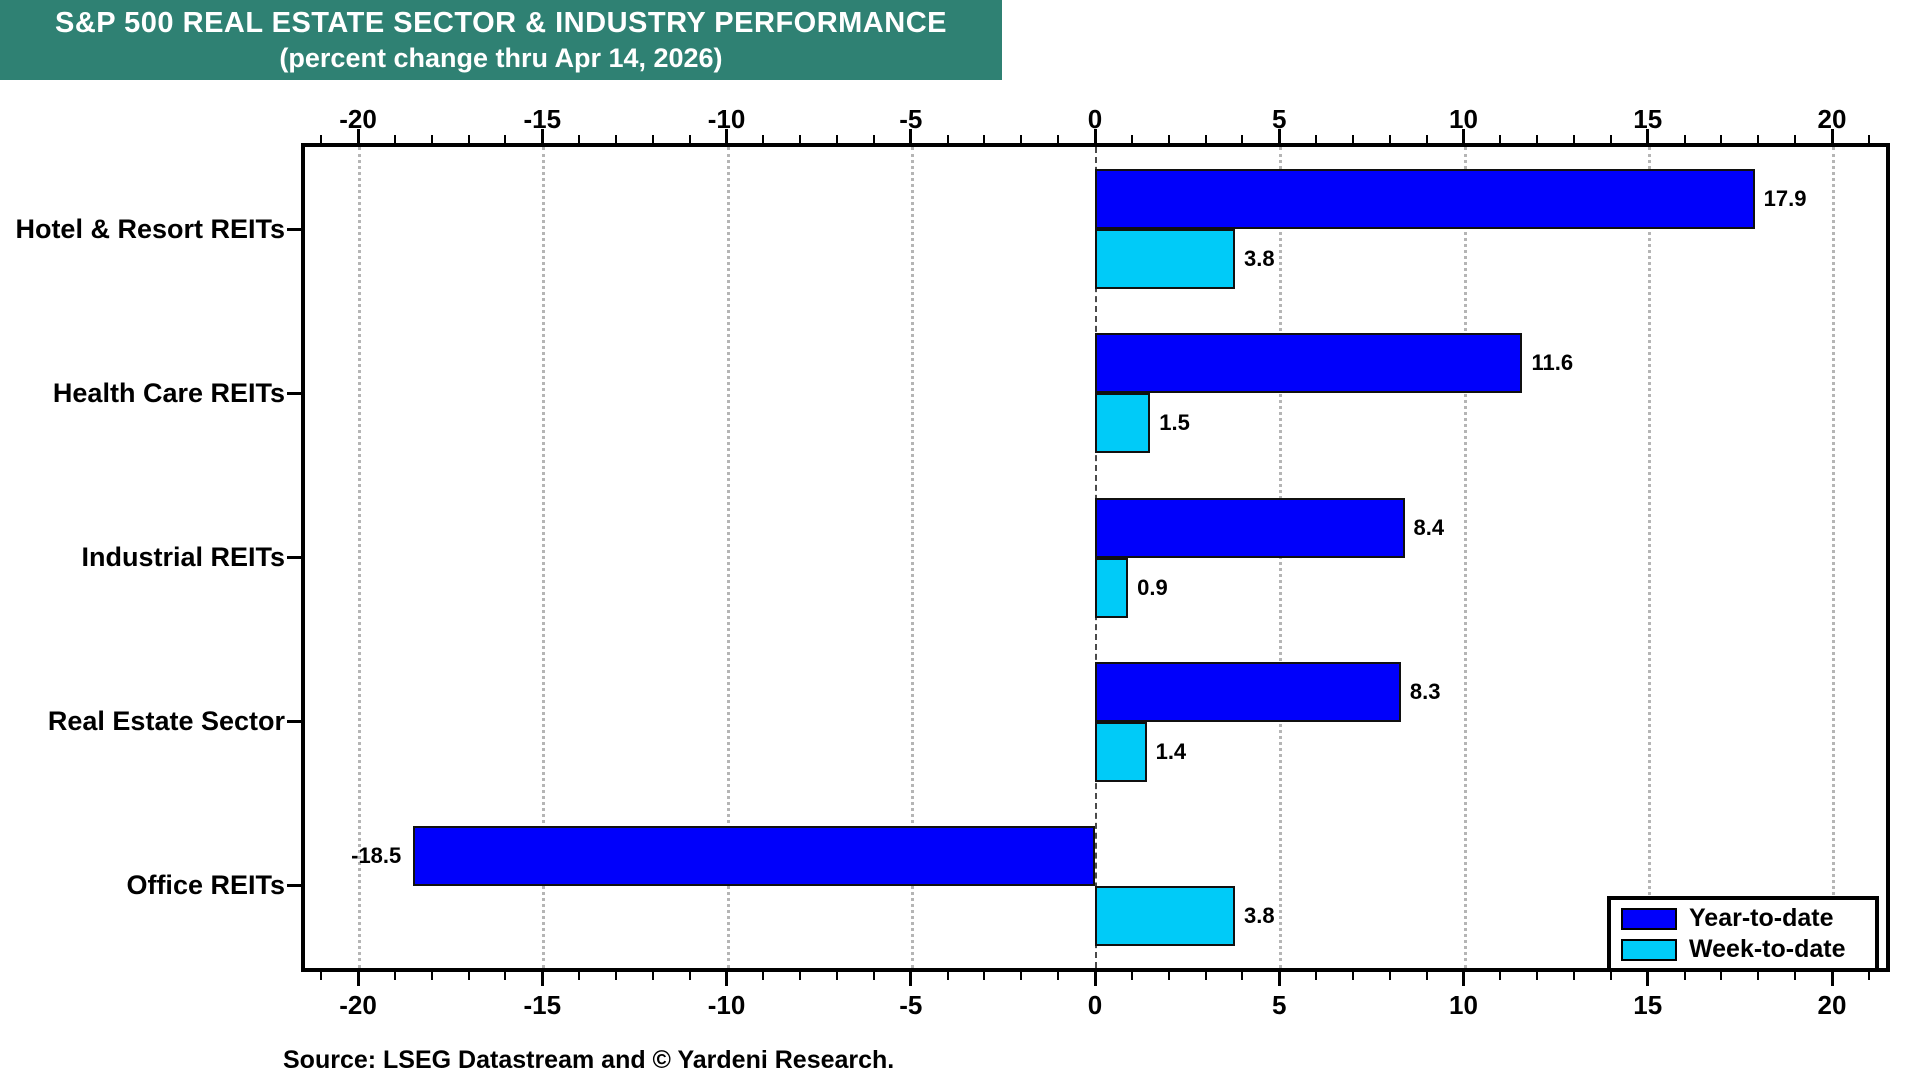  What do you see at coordinates (1761, 918) in the screenshot?
I see `ytd-label: Year-to-date` at bounding box center [1761, 918].